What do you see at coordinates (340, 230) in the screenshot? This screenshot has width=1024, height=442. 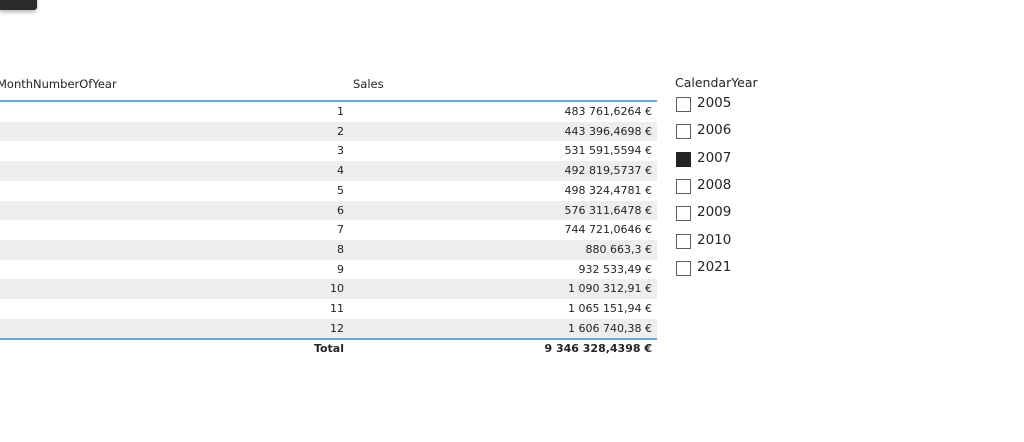 I see `cell: 7` at bounding box center [340, 230].